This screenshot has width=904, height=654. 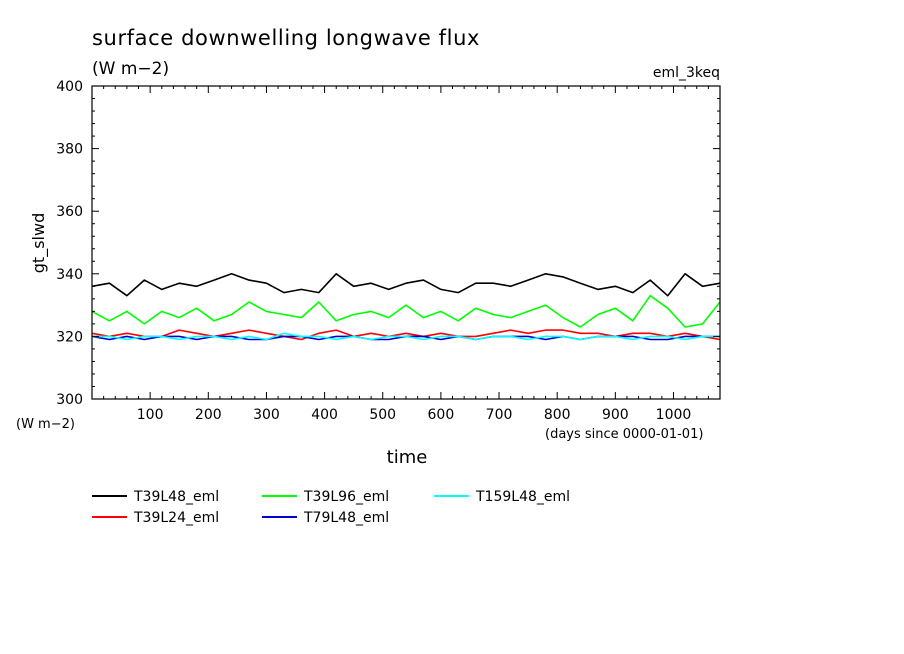 I want to click on legend-label: T79L48_eml, so click(x=346, y=518).